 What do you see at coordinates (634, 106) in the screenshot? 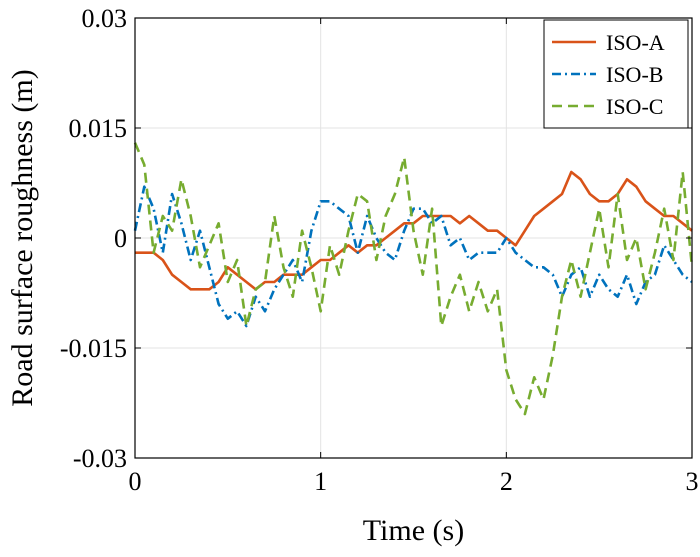
I see `legend-label: ISO-C` at bounding box center [634, 106].